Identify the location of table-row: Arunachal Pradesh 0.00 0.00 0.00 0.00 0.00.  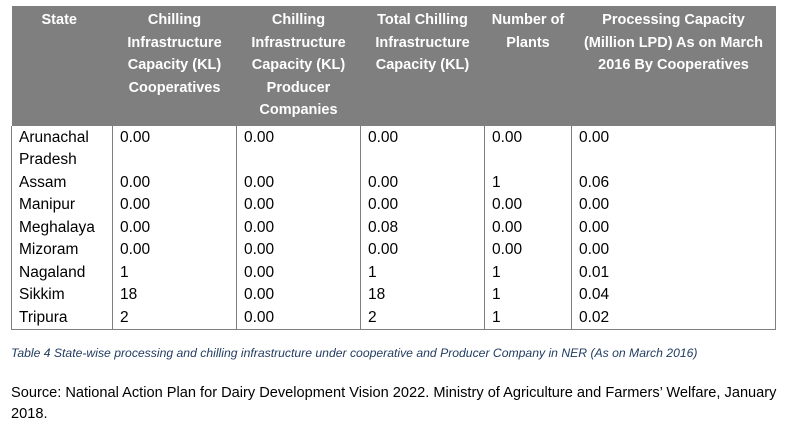
(393, 148).